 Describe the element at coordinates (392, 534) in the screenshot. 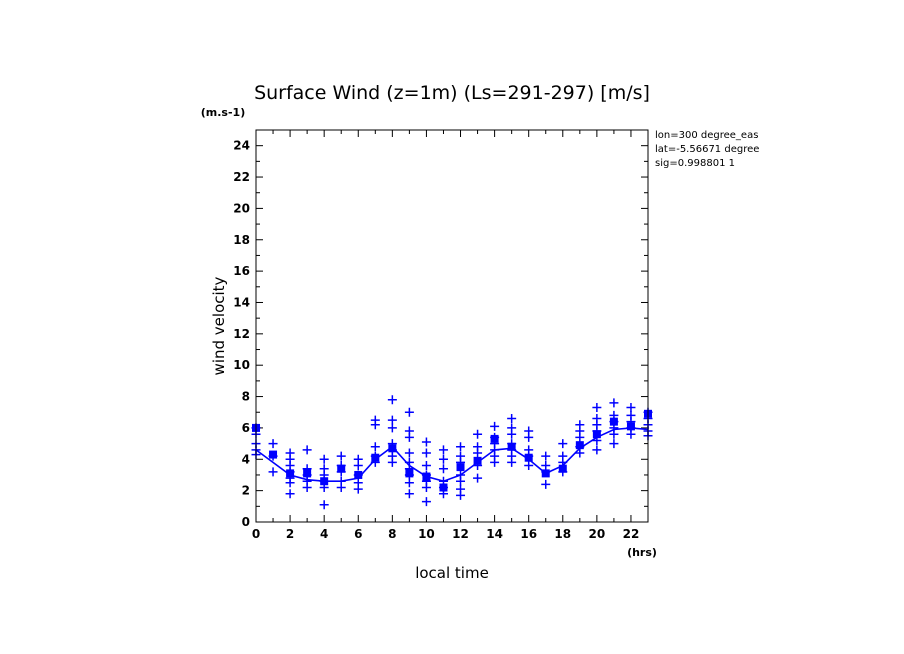

I see `x-tick-label: 8` at that location.